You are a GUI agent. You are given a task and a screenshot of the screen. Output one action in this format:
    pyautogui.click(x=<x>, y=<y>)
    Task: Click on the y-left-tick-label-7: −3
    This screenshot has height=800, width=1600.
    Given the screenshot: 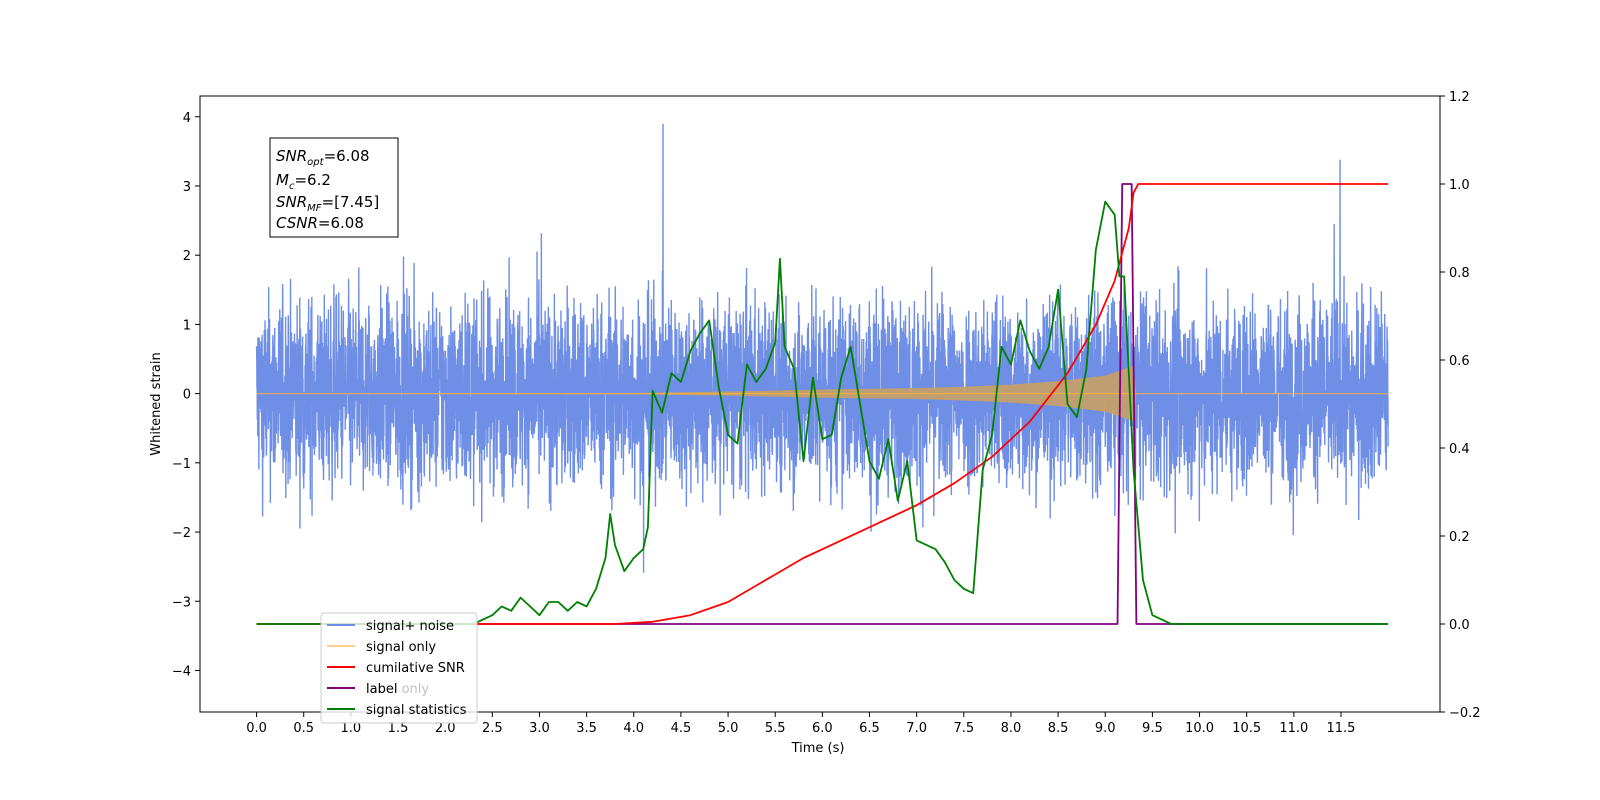 What is the action you would take?
    pyautogui.click(x=181, y=602)
    